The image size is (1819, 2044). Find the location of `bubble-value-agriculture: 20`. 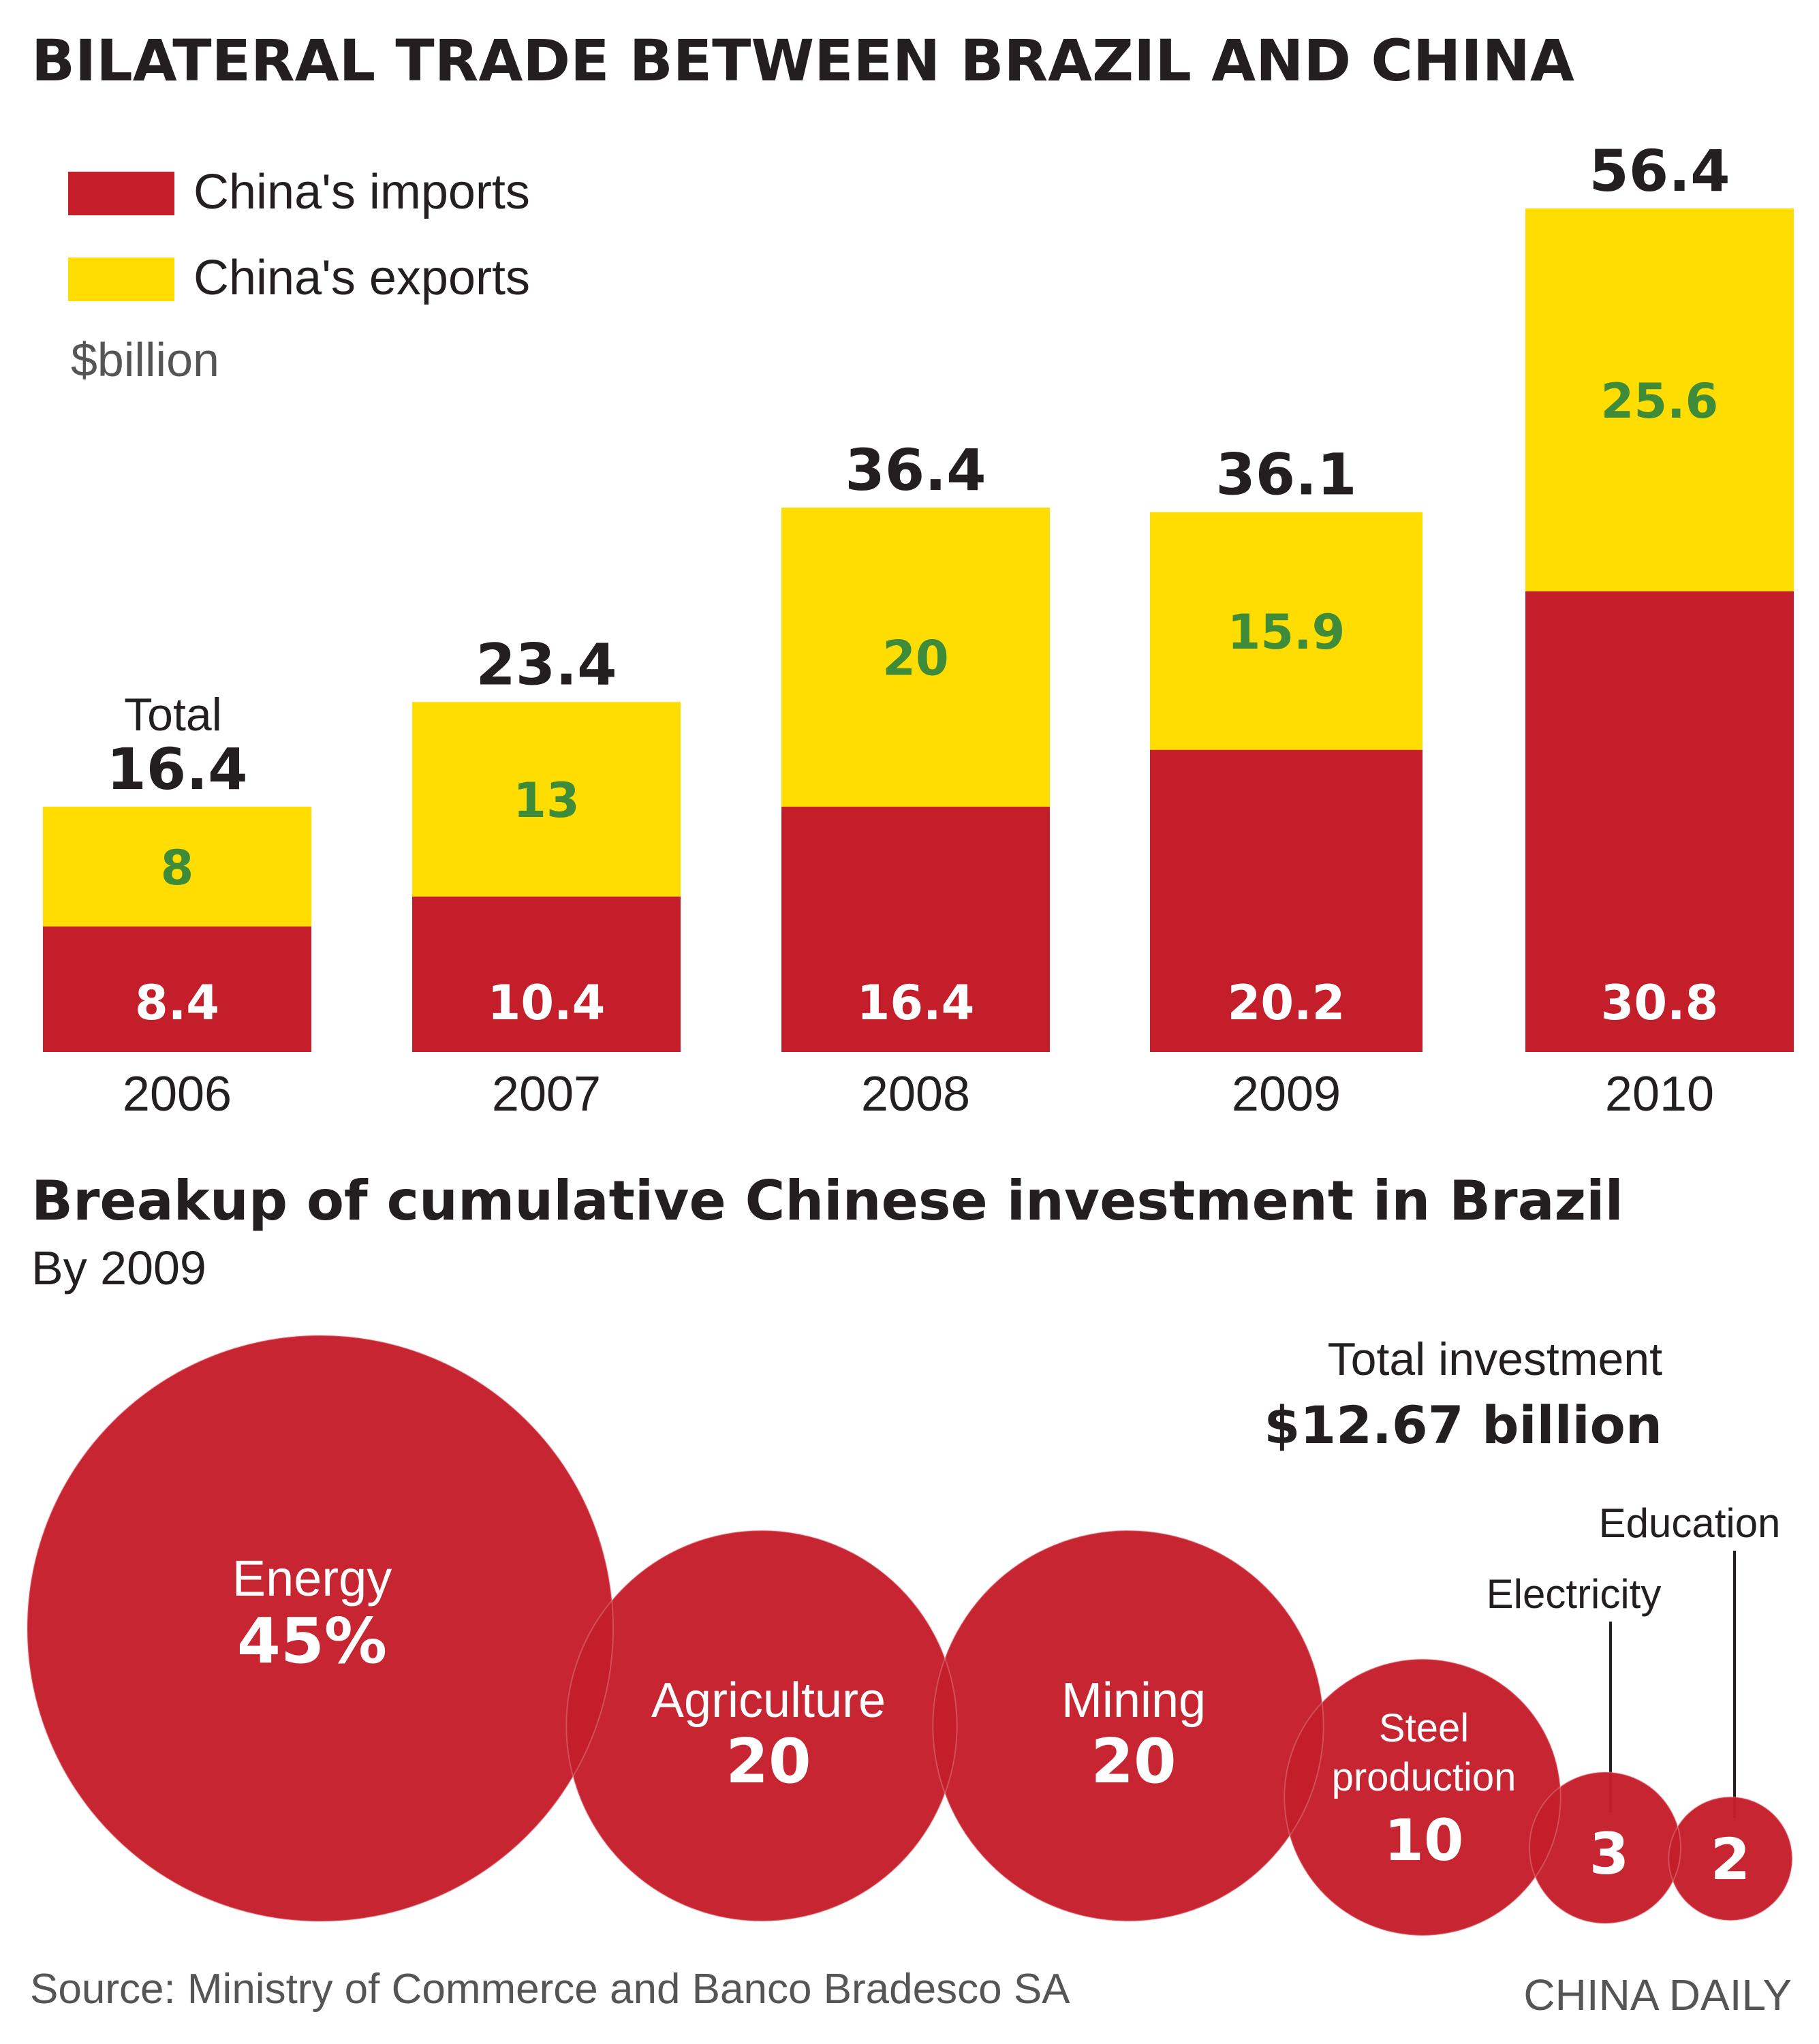

bubble-value-agriculture: 20 is located at coordinates (768, 1761).